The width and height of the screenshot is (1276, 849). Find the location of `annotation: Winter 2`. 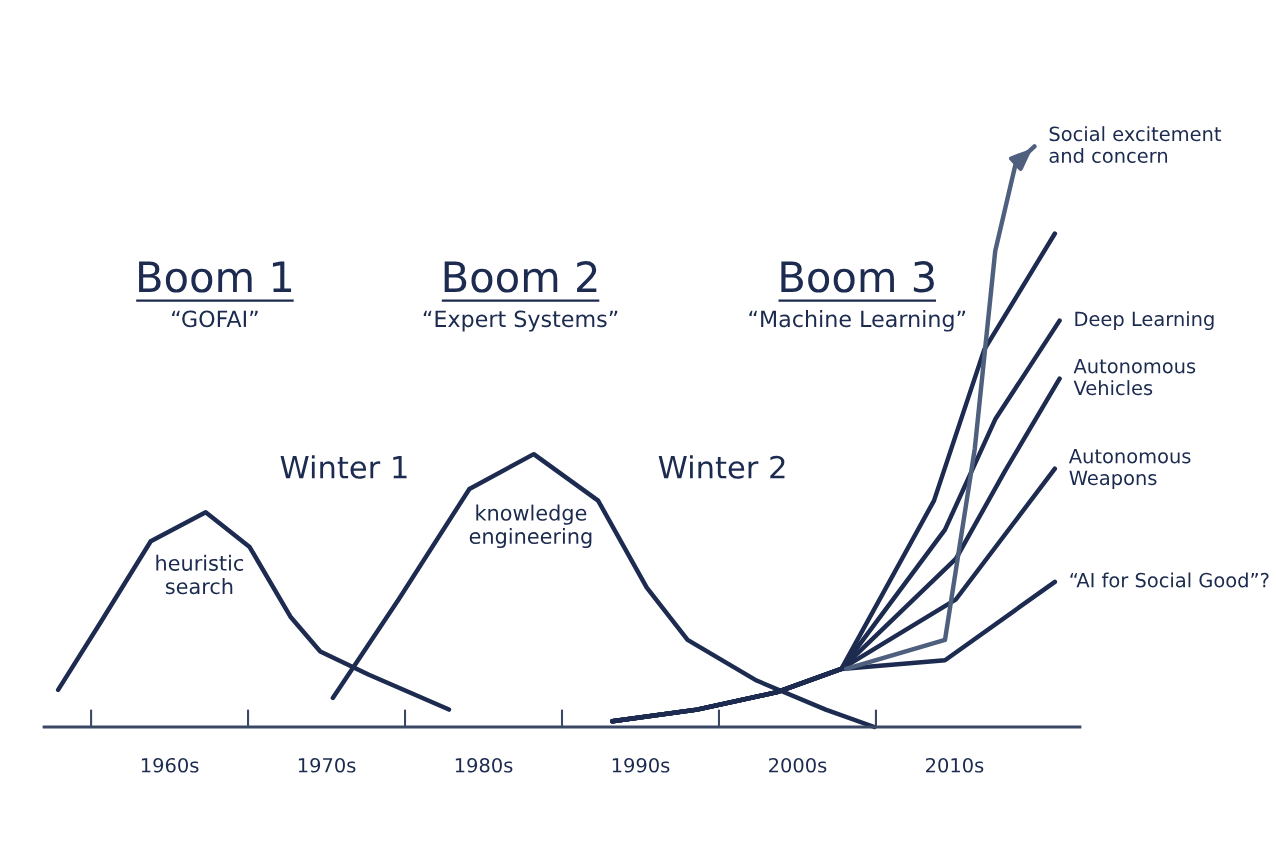

annotation: Winter 2 is located at coordinates (721, 467).